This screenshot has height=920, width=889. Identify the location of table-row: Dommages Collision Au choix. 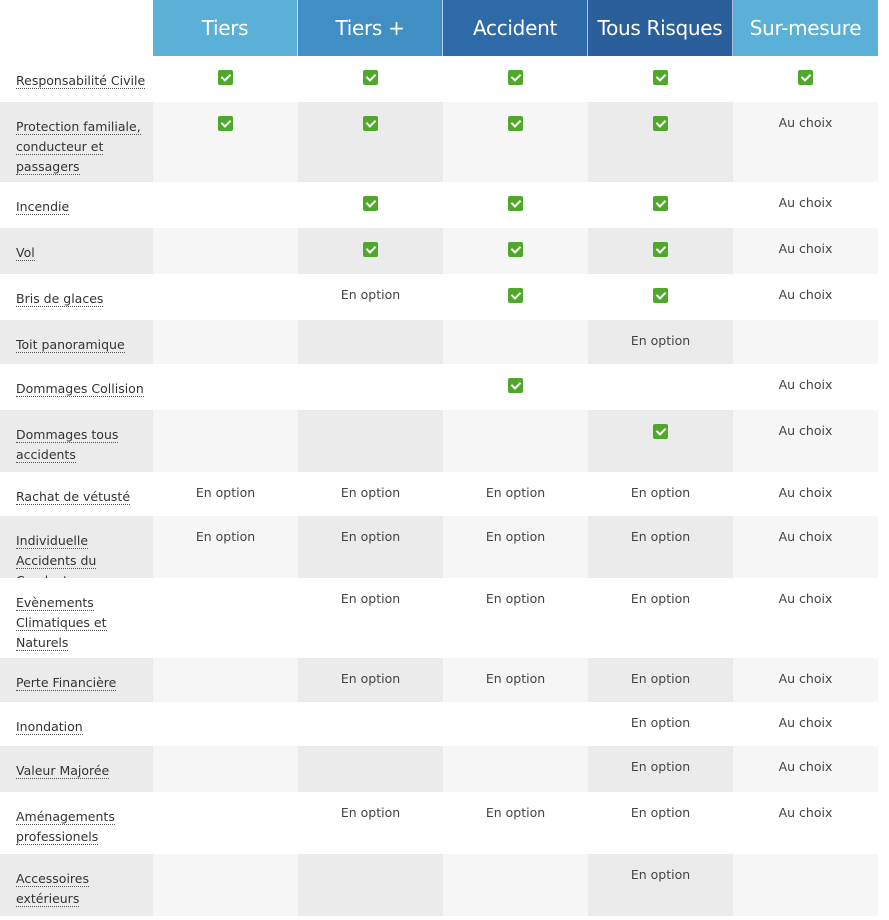
(444, 387).